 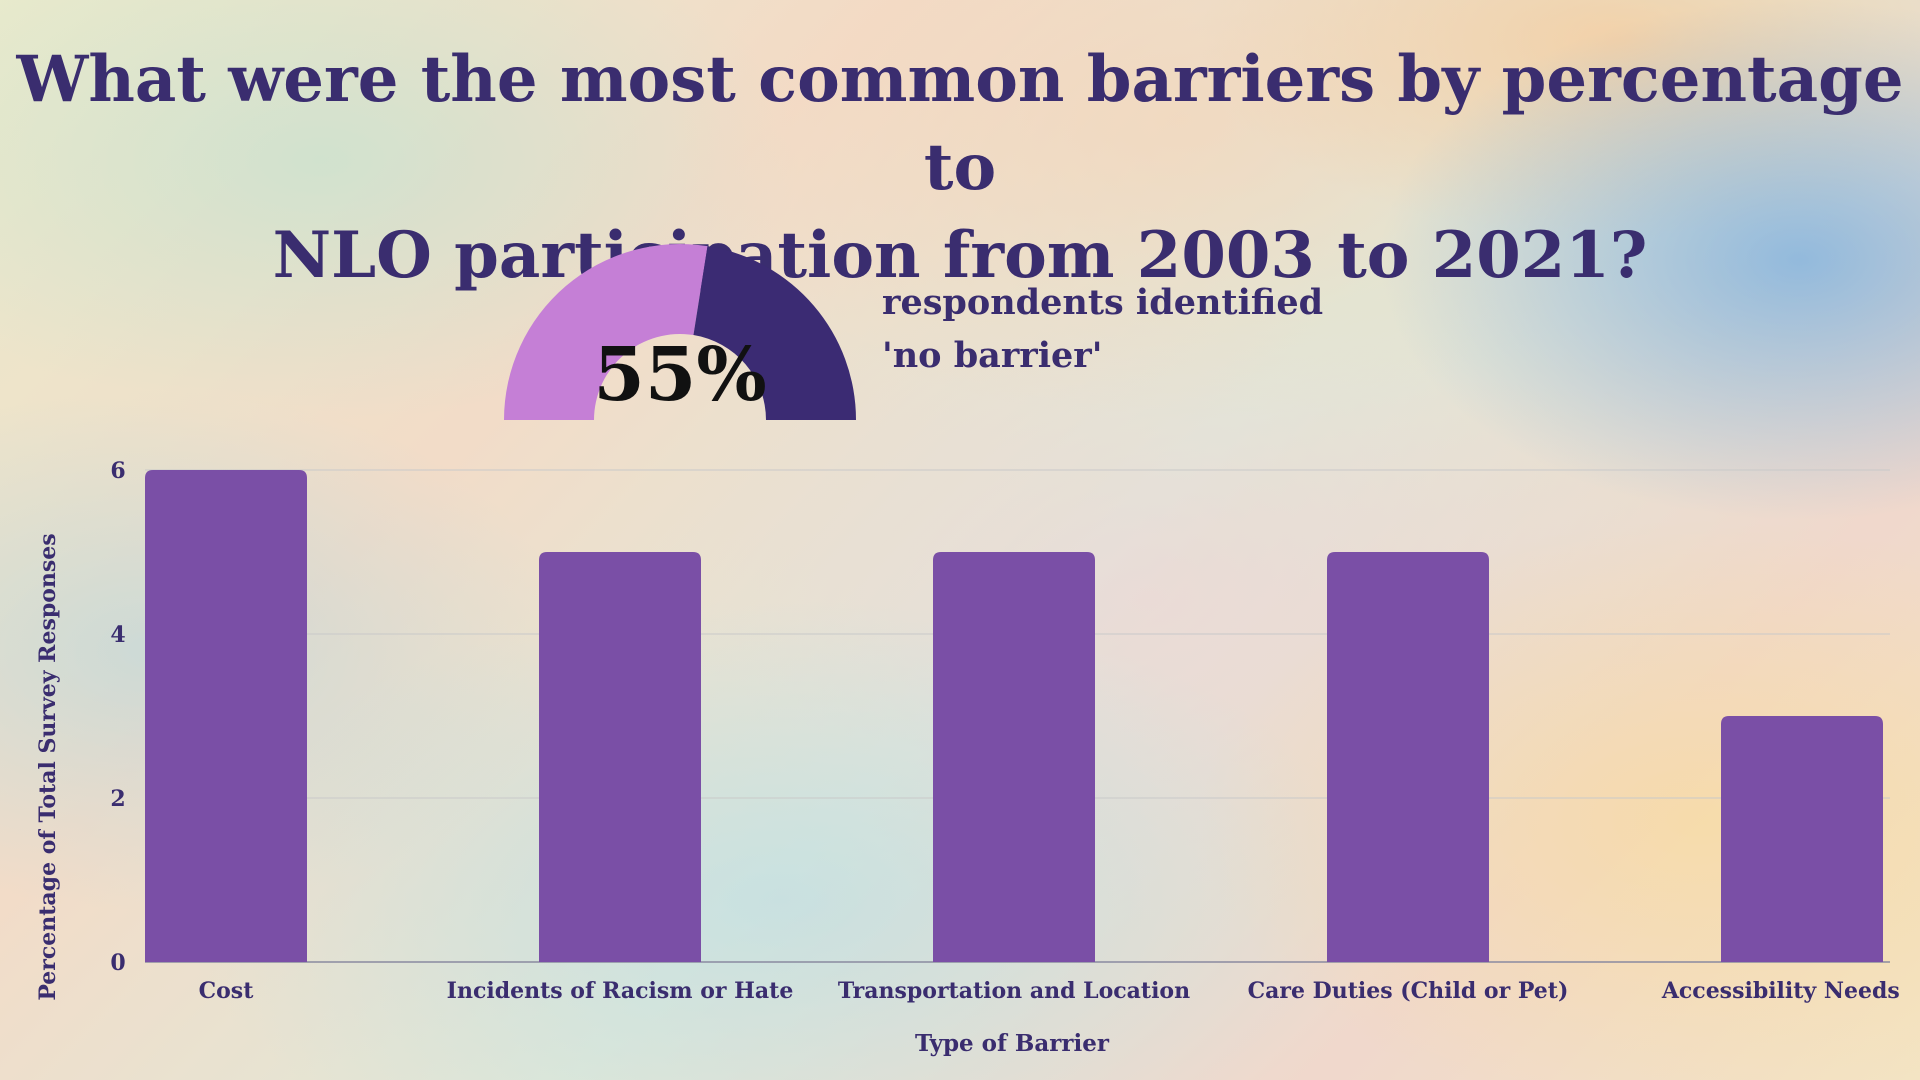 I want to click on gauge-chart, so click(x=680, y=332).